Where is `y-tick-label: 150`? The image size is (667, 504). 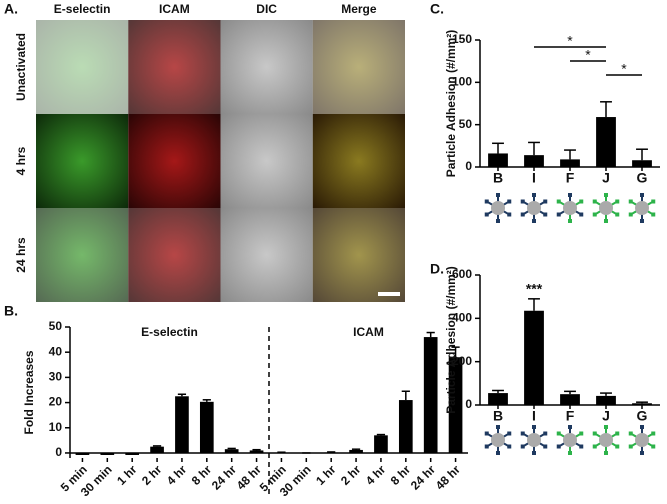 y-tick-label: 150 is located at coordinates (462, 39).